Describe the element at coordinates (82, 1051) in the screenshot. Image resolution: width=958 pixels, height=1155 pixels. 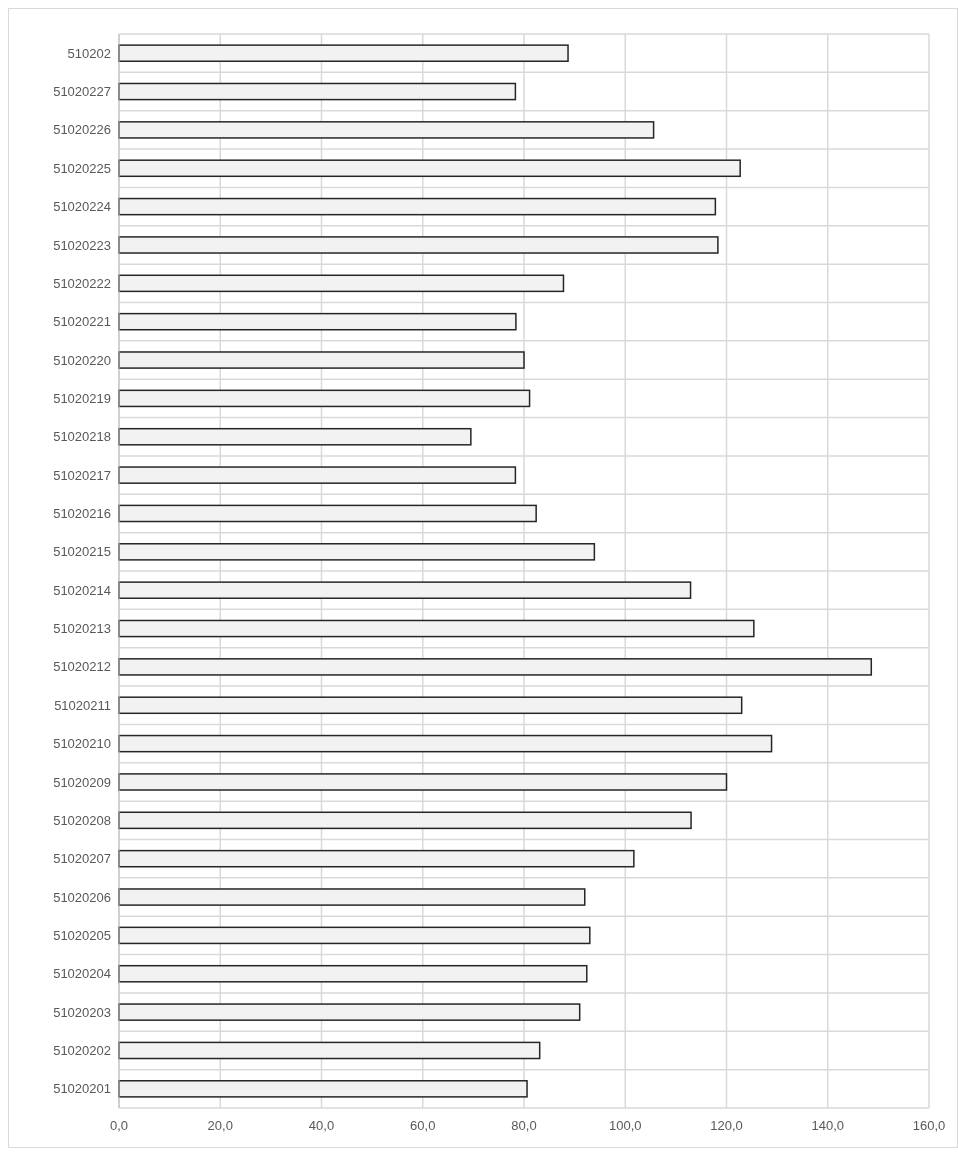
I see `y-tick-label: 51020202` at that location.